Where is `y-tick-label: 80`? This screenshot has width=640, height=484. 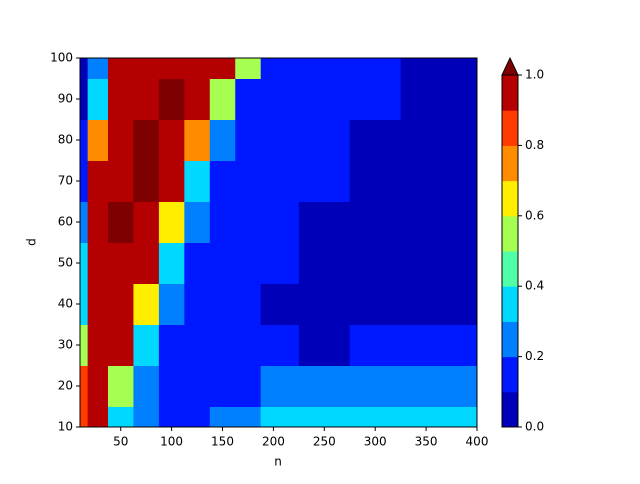
y-tick-label: 80 is located at coordinates (65, 140).